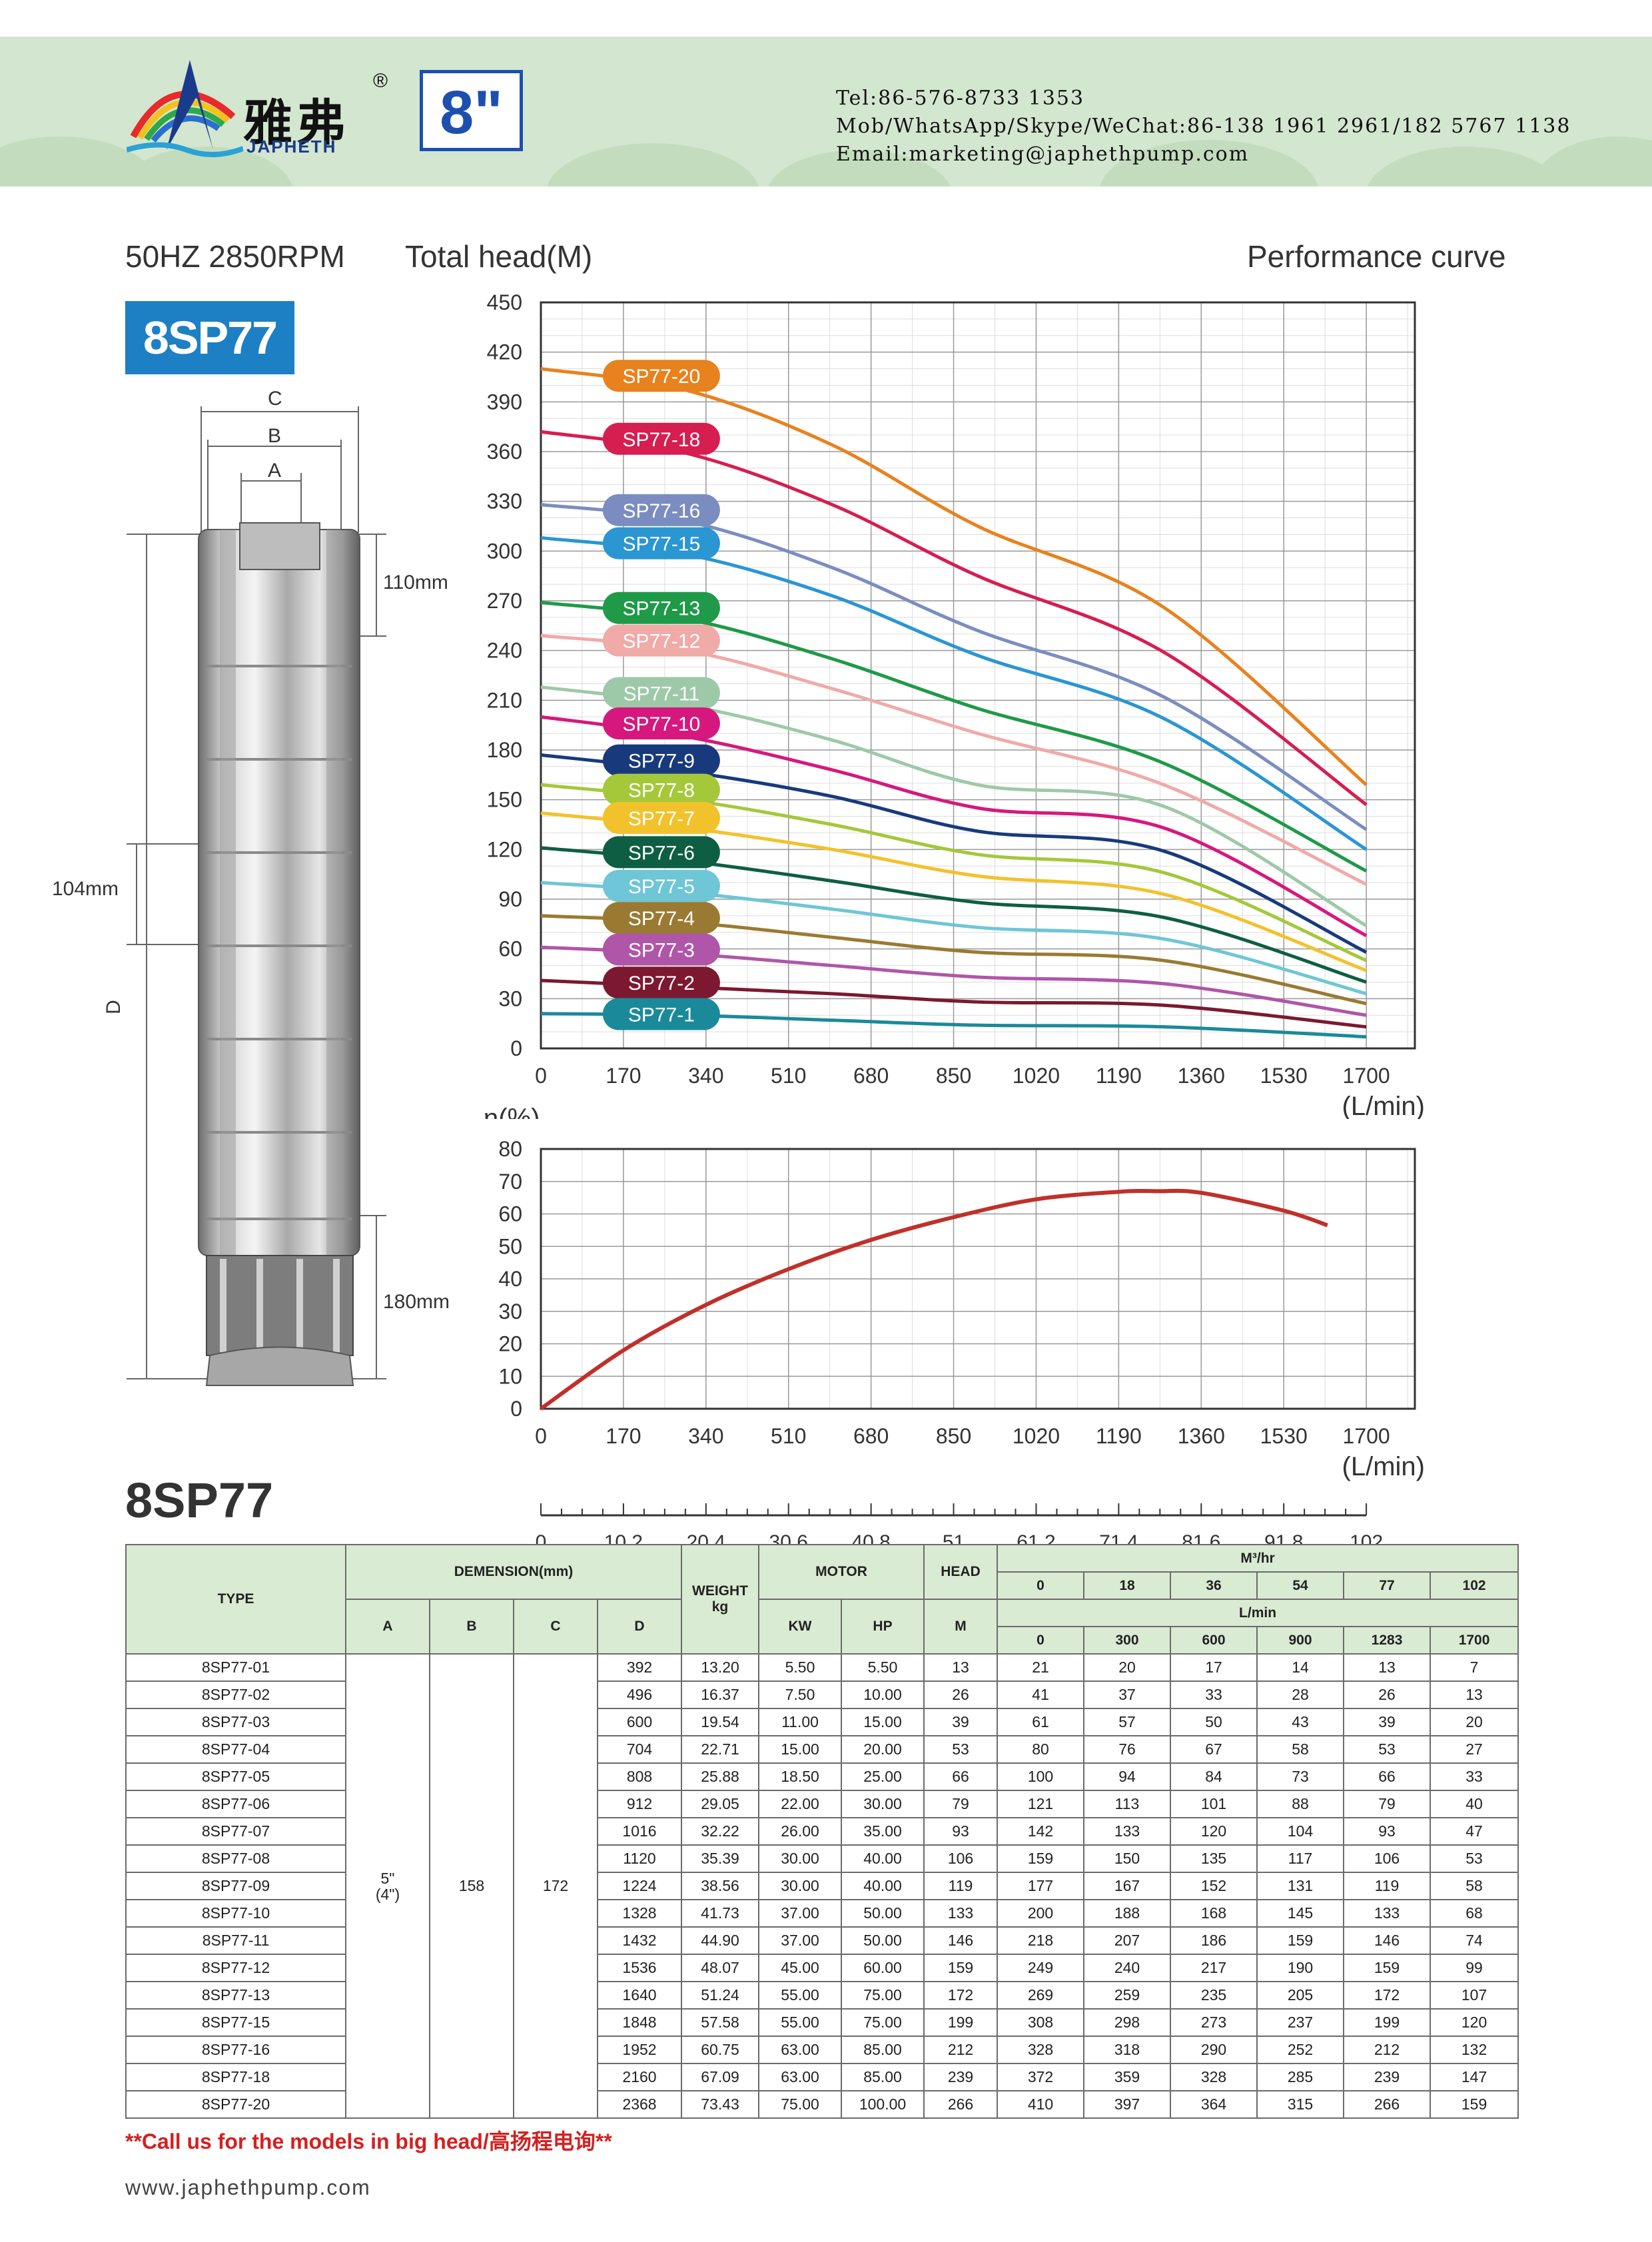  I want to click on performance-curve-title: Performance curve, so click(1376, 256).